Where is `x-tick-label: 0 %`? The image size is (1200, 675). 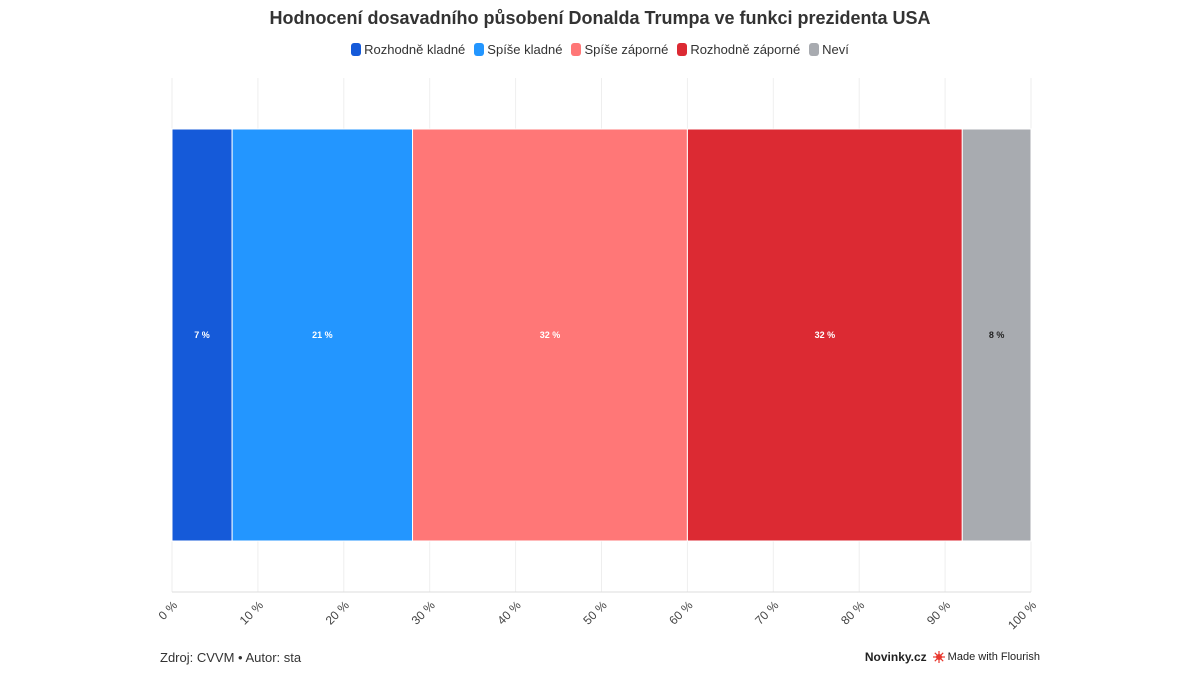
x-tick-label: 0 % is located at coordinates (168, 610).